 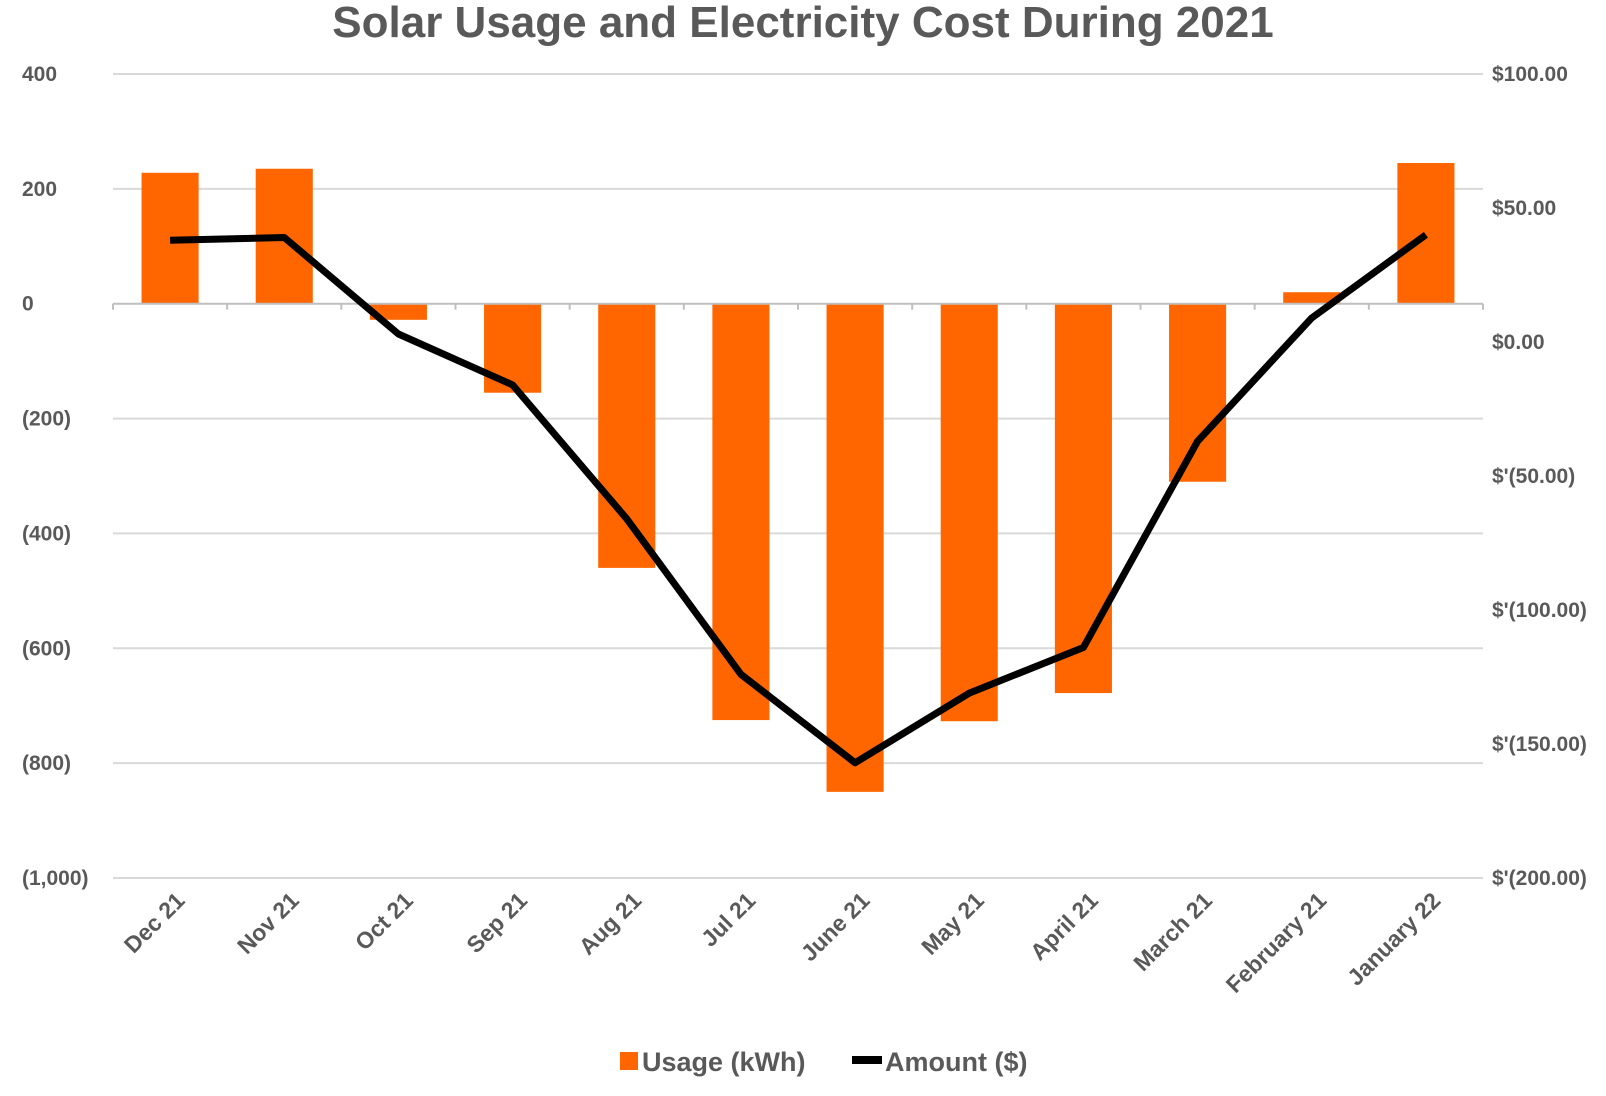 I want to click on right-tick-label: $'(50.00), so click(x=1533, y=476).